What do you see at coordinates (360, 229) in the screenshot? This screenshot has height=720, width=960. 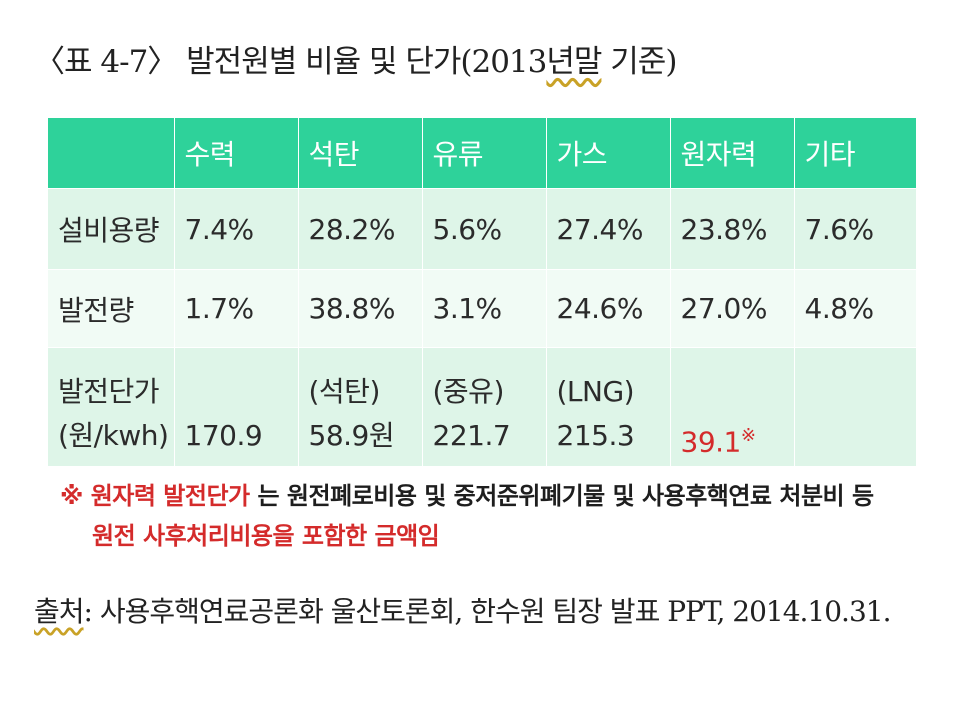 I see `table-cell: 28.2%` at bounding box center [360, 229].